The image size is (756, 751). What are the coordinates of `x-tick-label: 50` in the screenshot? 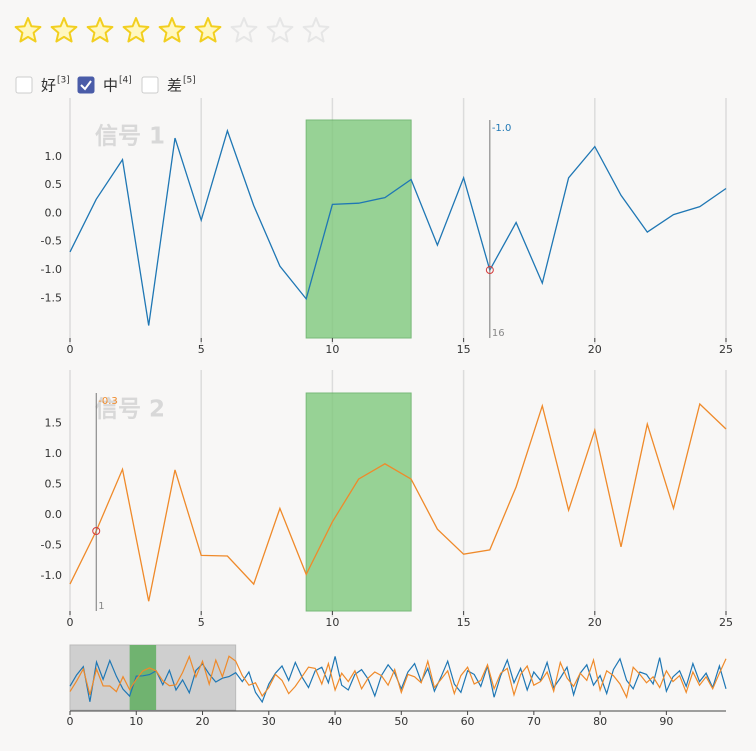 It's located at (401, 721).